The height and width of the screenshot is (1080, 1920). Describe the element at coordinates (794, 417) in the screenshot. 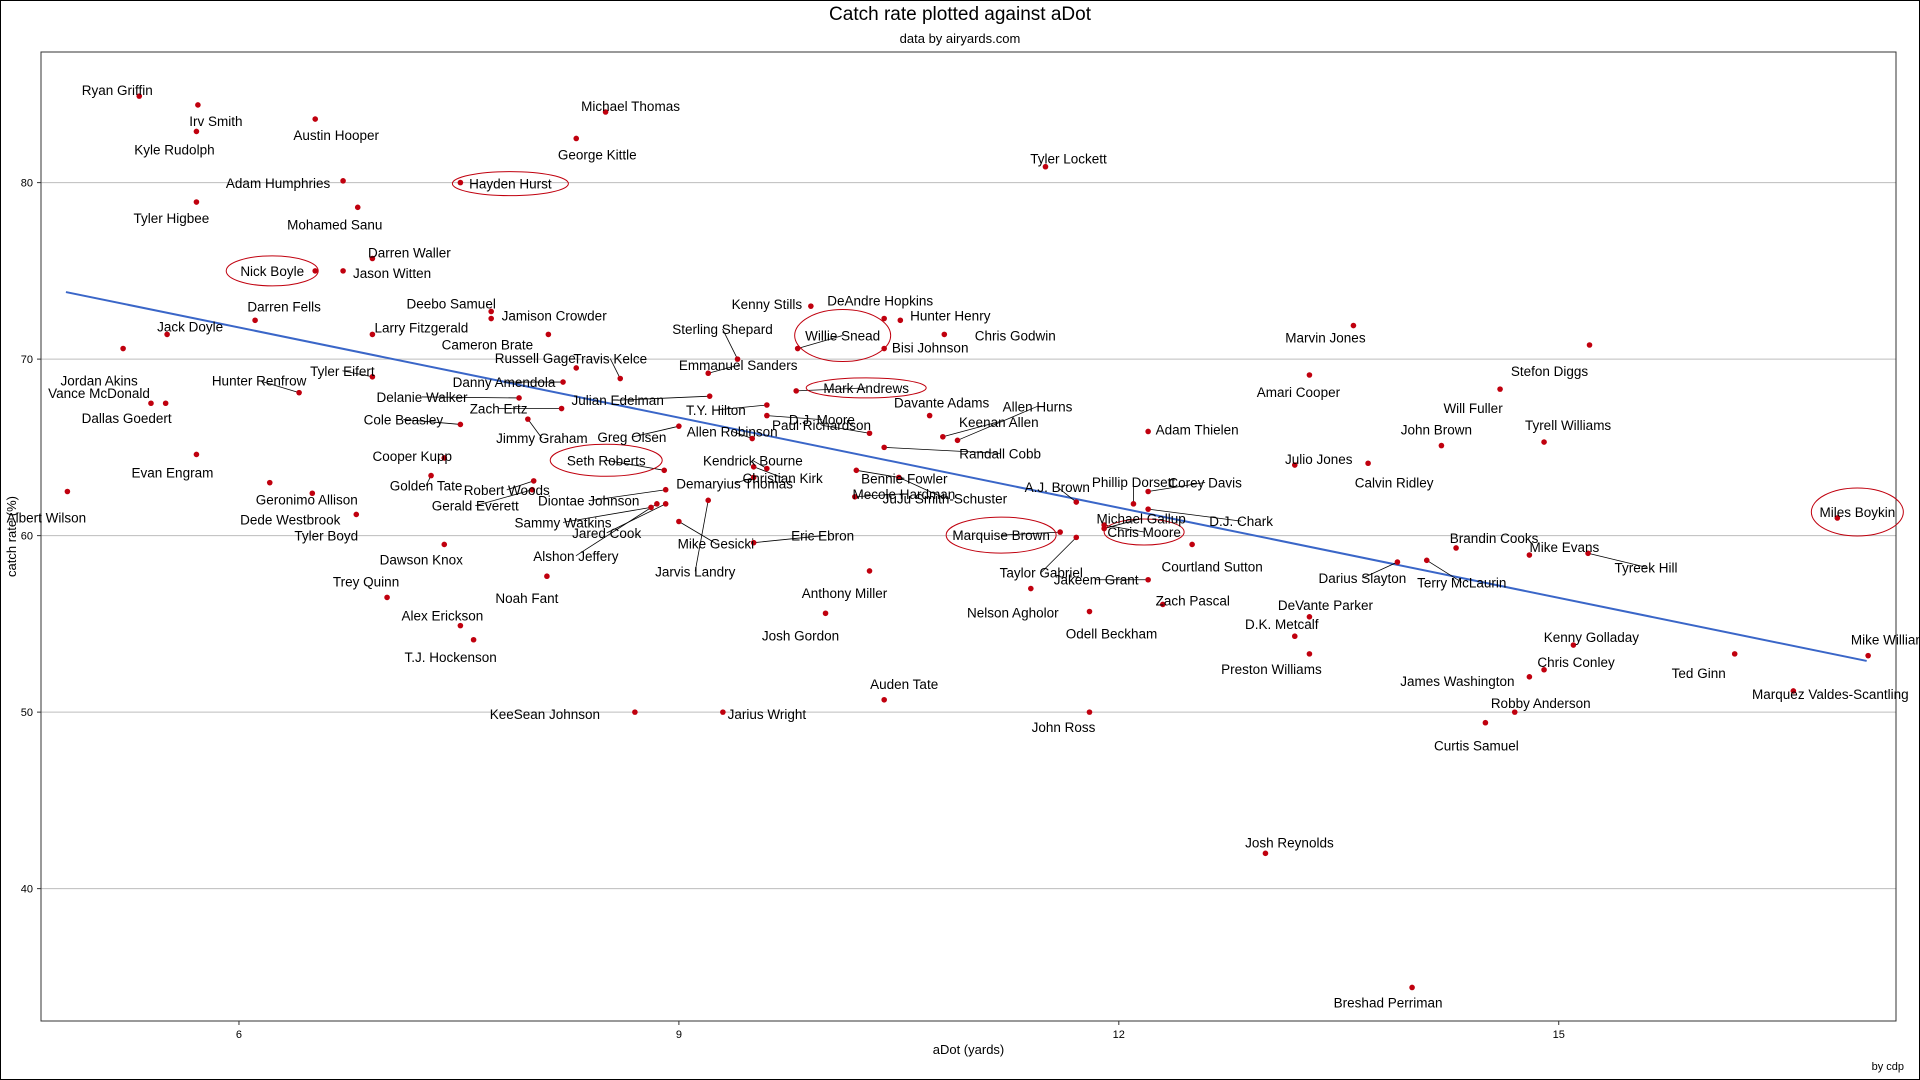

I see `leader-d-j-moore` at that location.